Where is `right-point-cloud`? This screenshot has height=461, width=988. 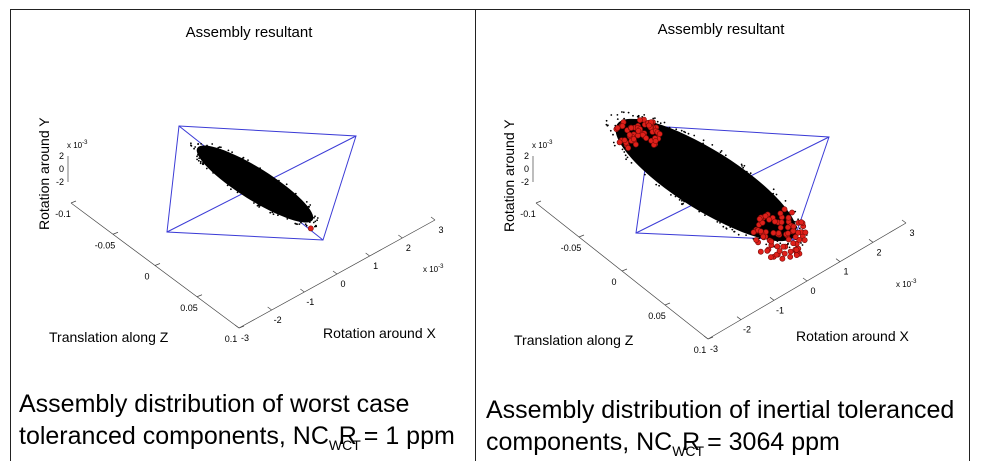 right-point-cloud is located at coordinates (707, 186).